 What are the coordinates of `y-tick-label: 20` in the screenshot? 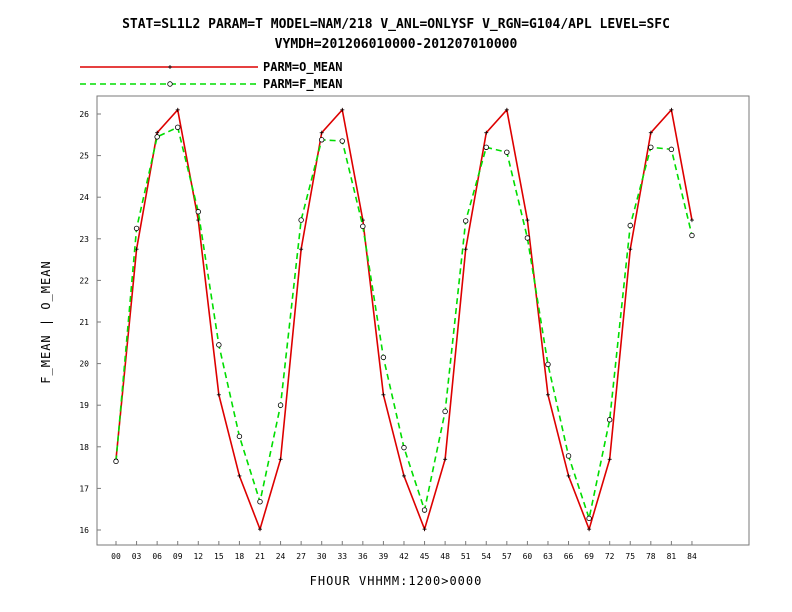 It's located at (84, 364).